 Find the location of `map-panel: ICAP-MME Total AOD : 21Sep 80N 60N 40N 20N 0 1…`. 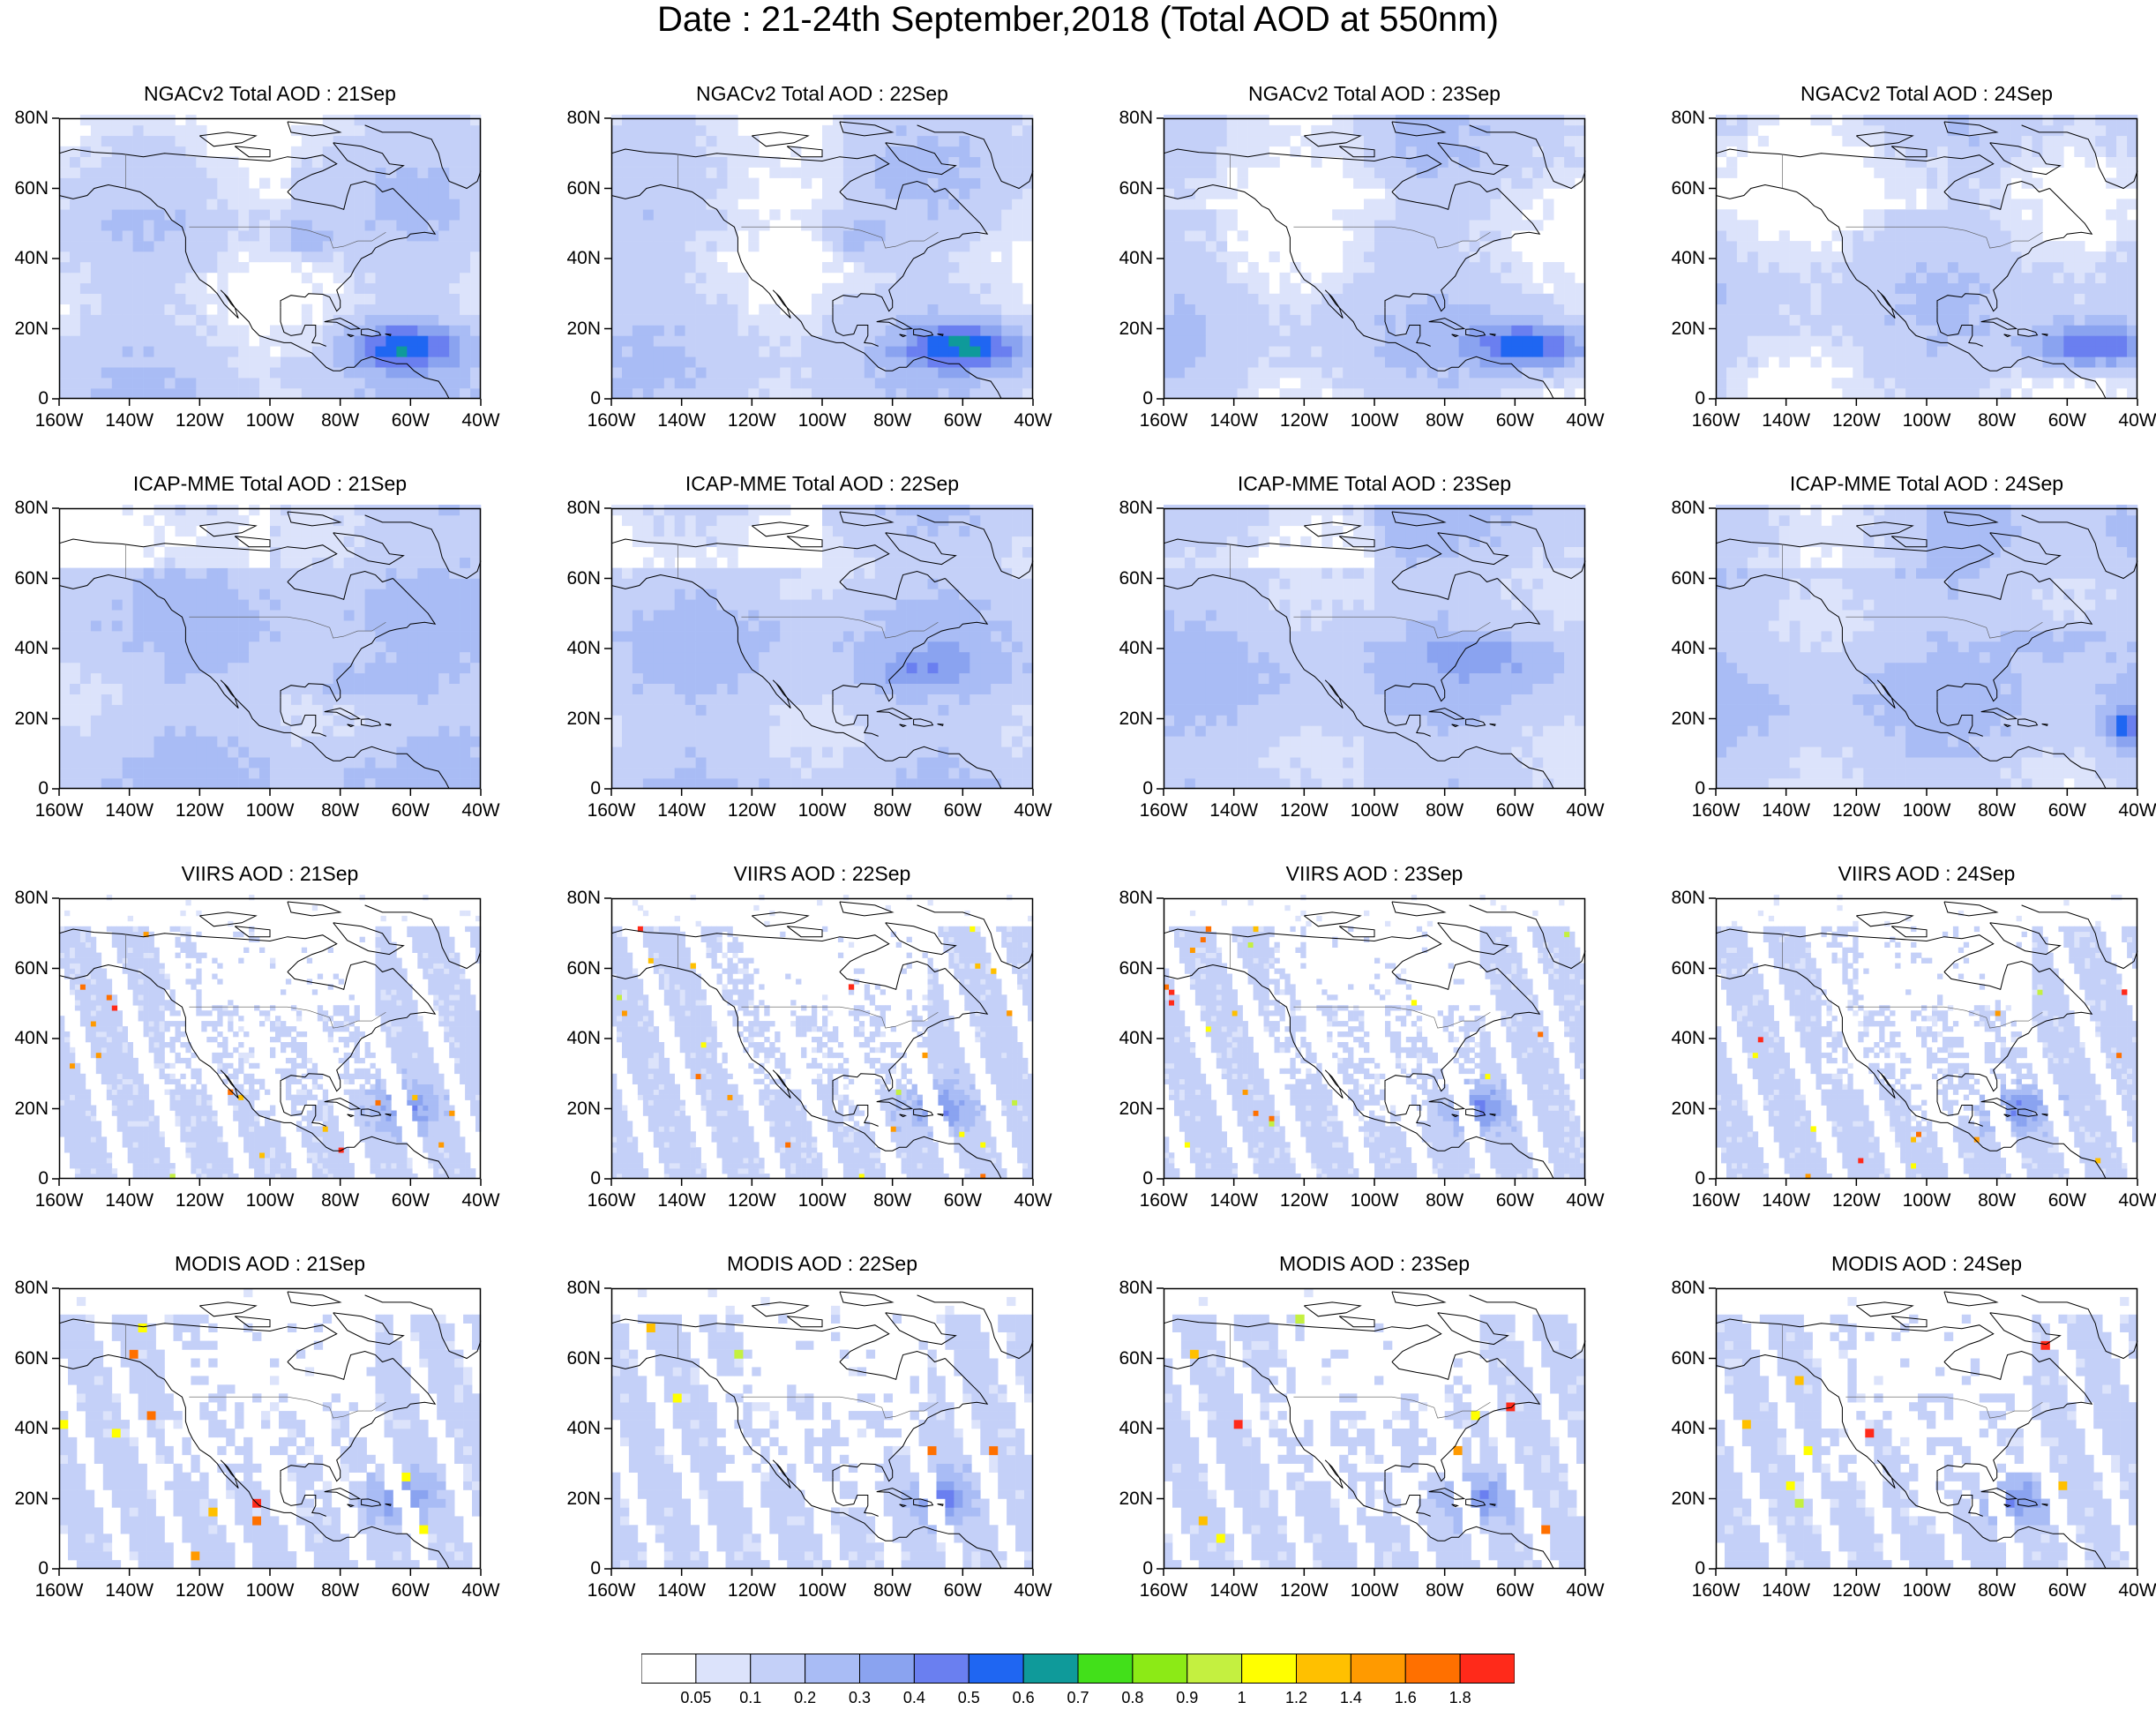

map-panel: ICAP-MME Total AOD : 21Sep 80N 60N 40N 20N 0 1… is located at coordinates (256, 646).